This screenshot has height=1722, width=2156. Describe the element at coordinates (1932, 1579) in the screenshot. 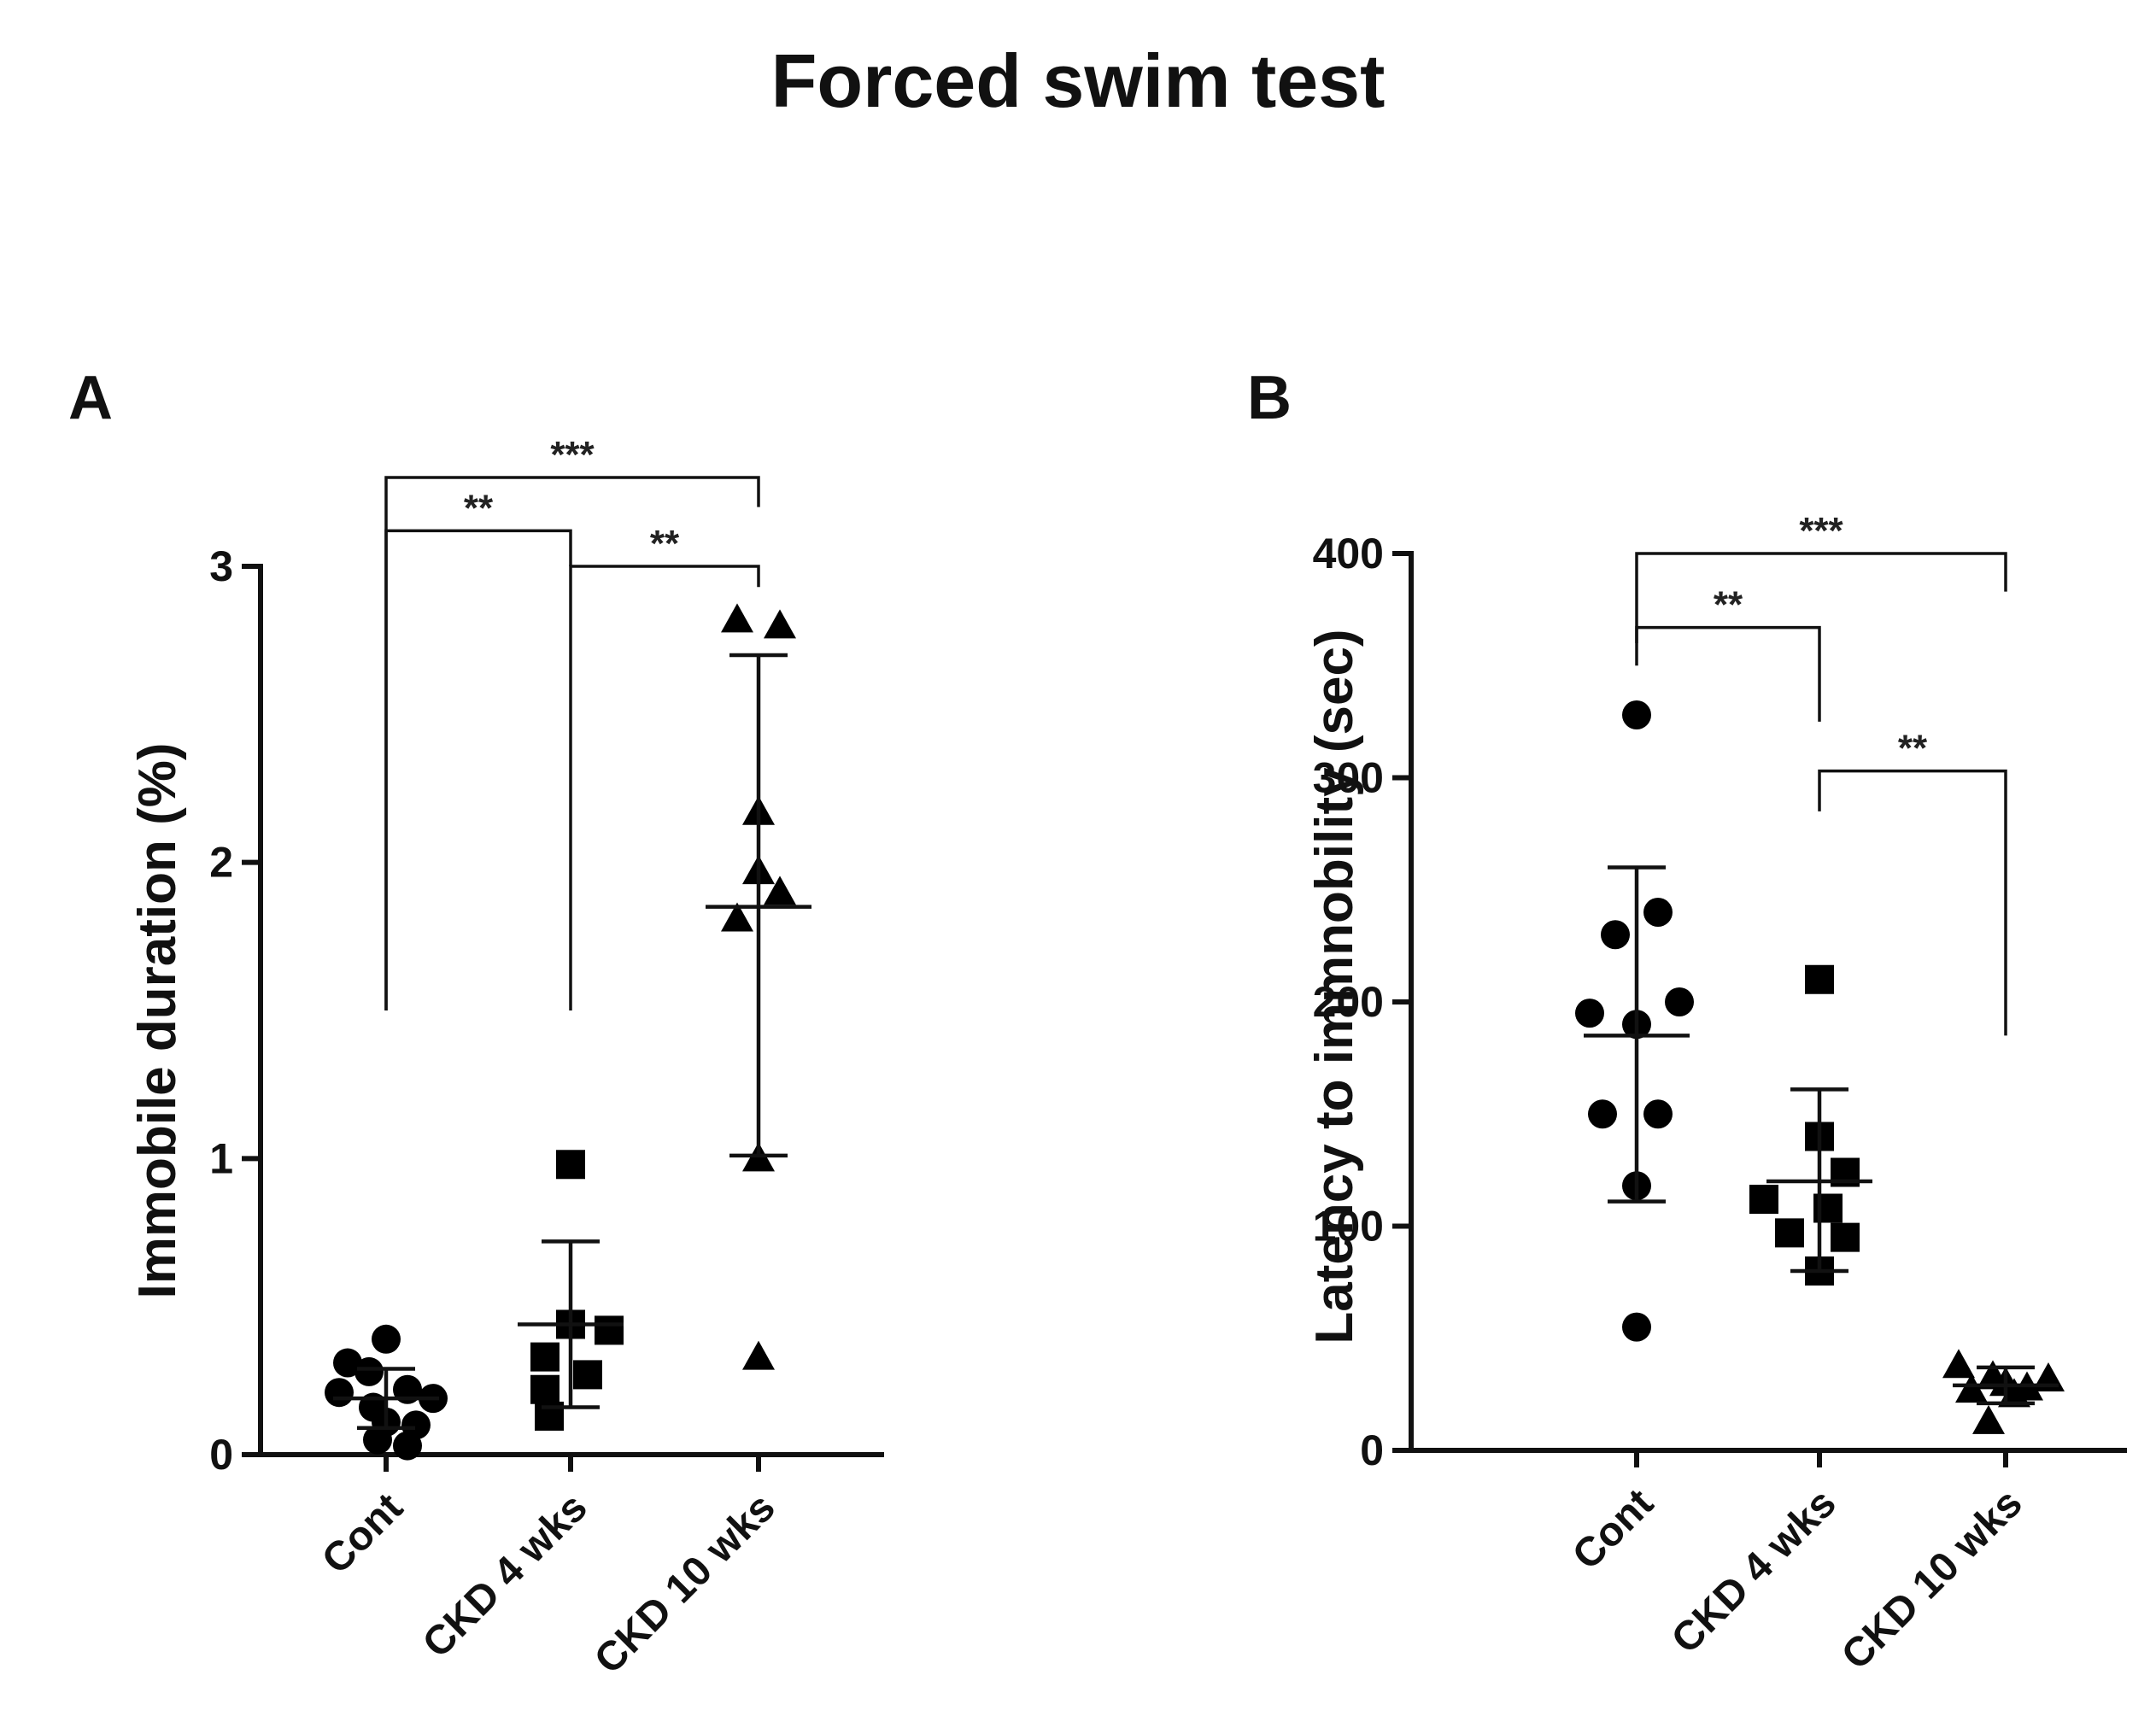

I see `panel-b-category-label: CKD 10 wks` at that location.